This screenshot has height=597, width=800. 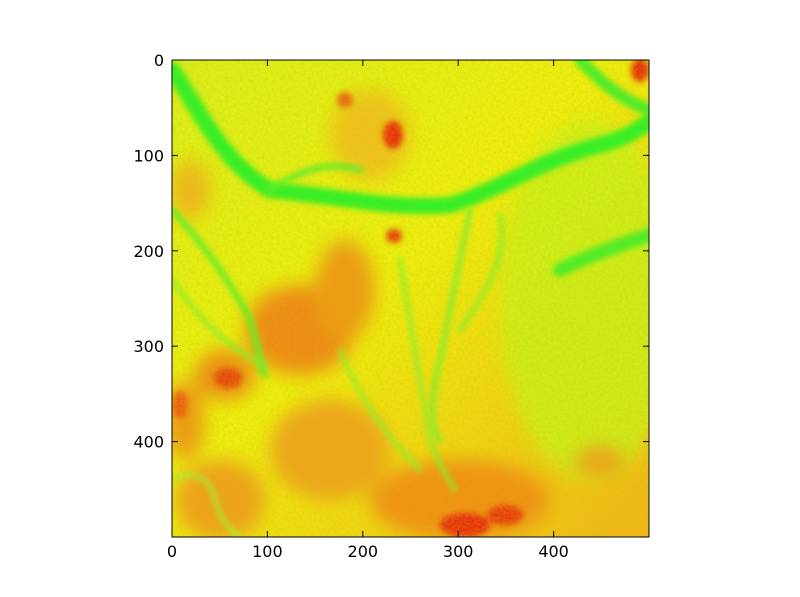 I want to click on y-tick-label: 300, so click(x=148, y=346).